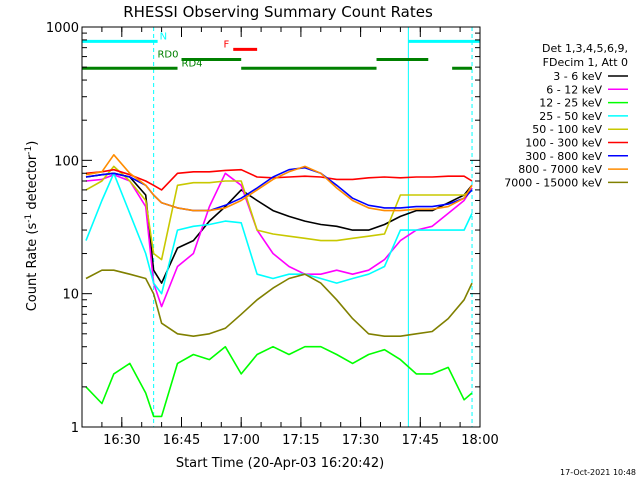 The image size is (640, 480). I want to click on flag-label: F, so click(226, 44).